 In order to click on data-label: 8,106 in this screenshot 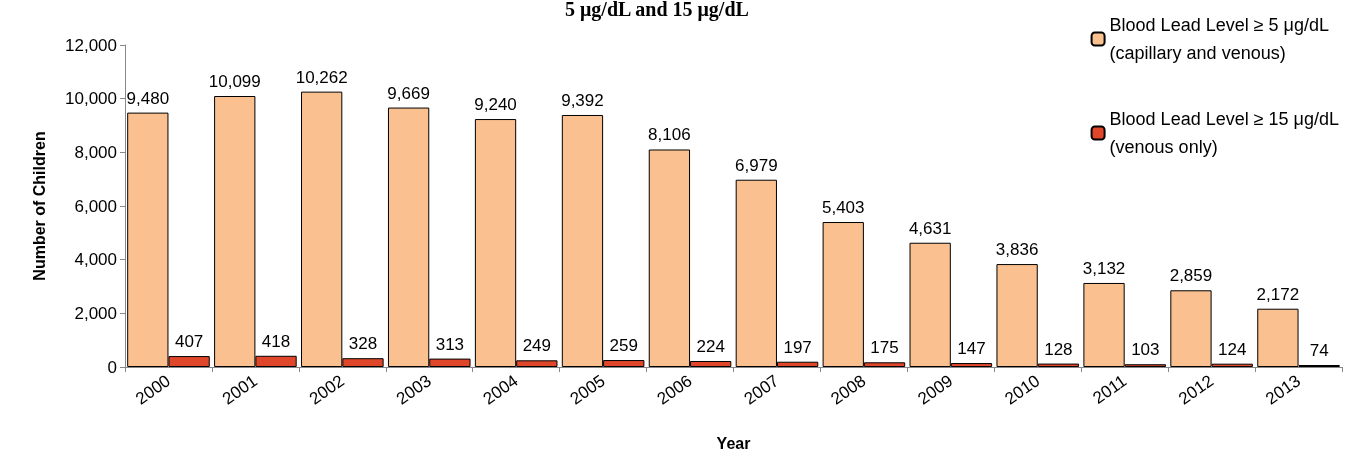, I will do `click(669, 135)`.